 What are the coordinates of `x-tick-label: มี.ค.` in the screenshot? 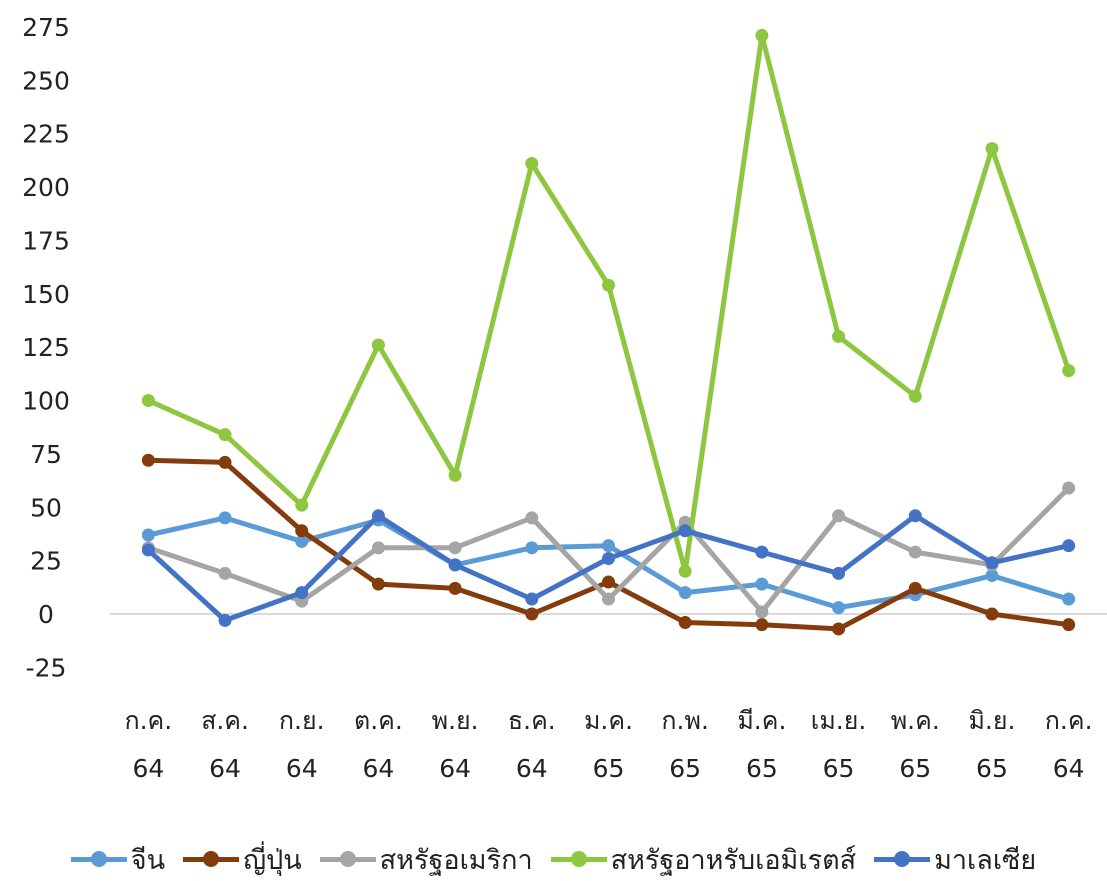 It's located at (761, 720).